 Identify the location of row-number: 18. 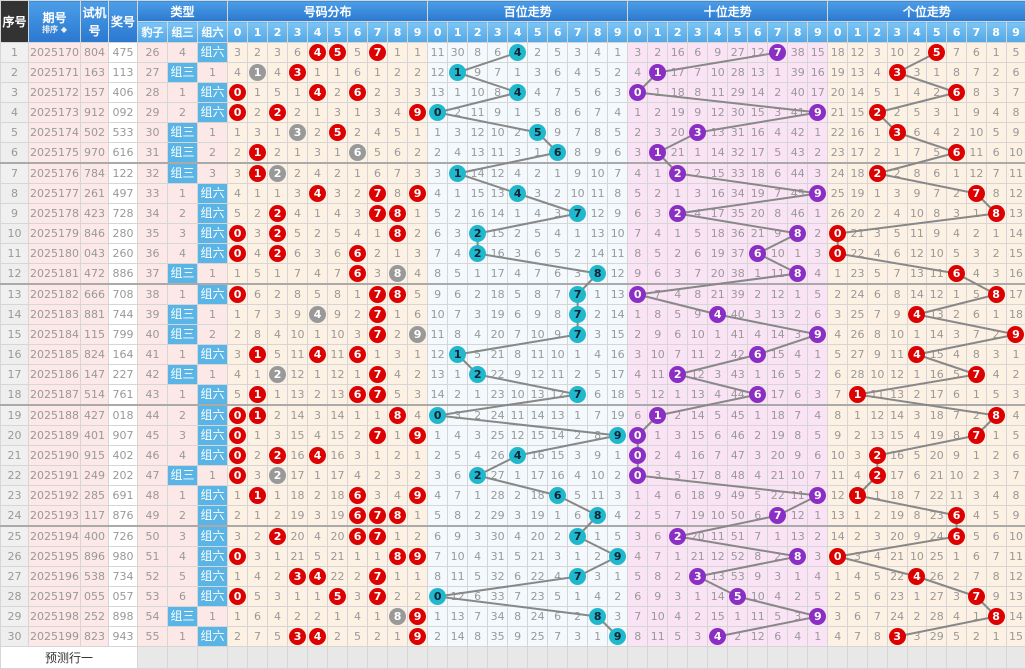
(15, 395).